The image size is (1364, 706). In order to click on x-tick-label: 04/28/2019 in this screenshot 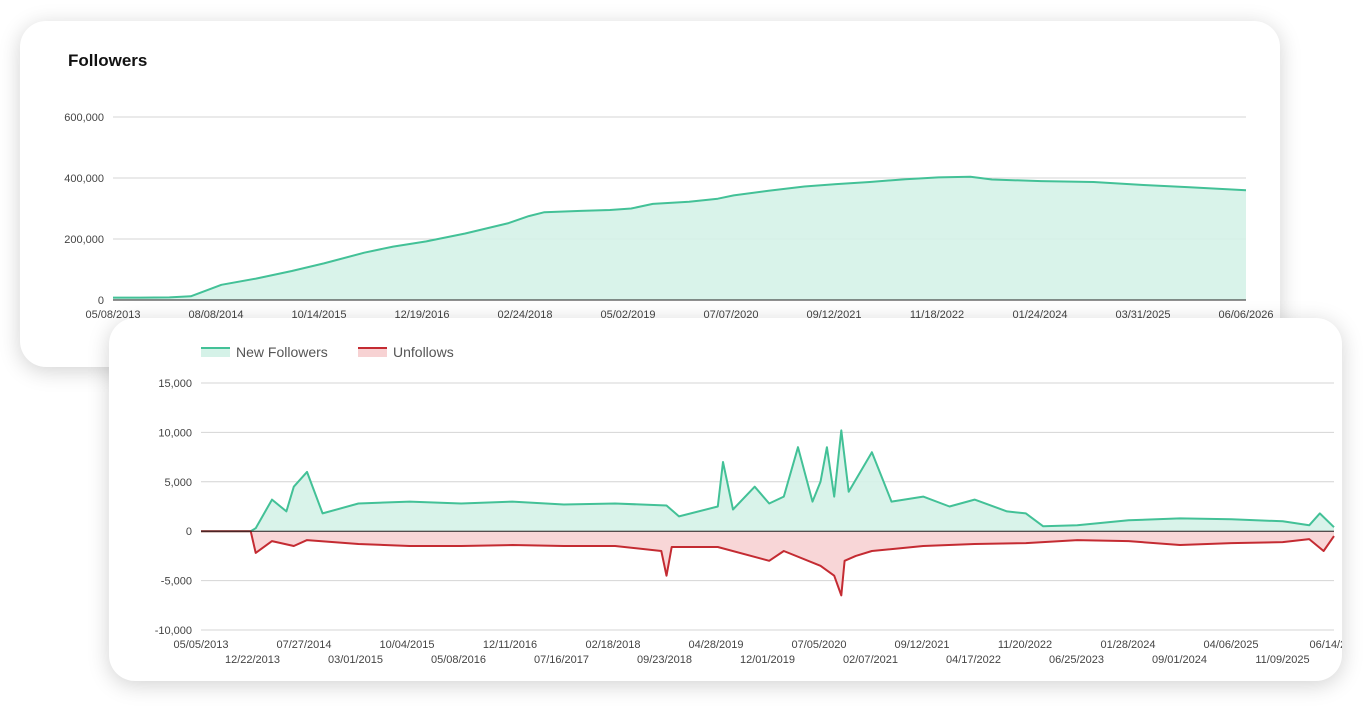, I will do `click(715, 645)`.